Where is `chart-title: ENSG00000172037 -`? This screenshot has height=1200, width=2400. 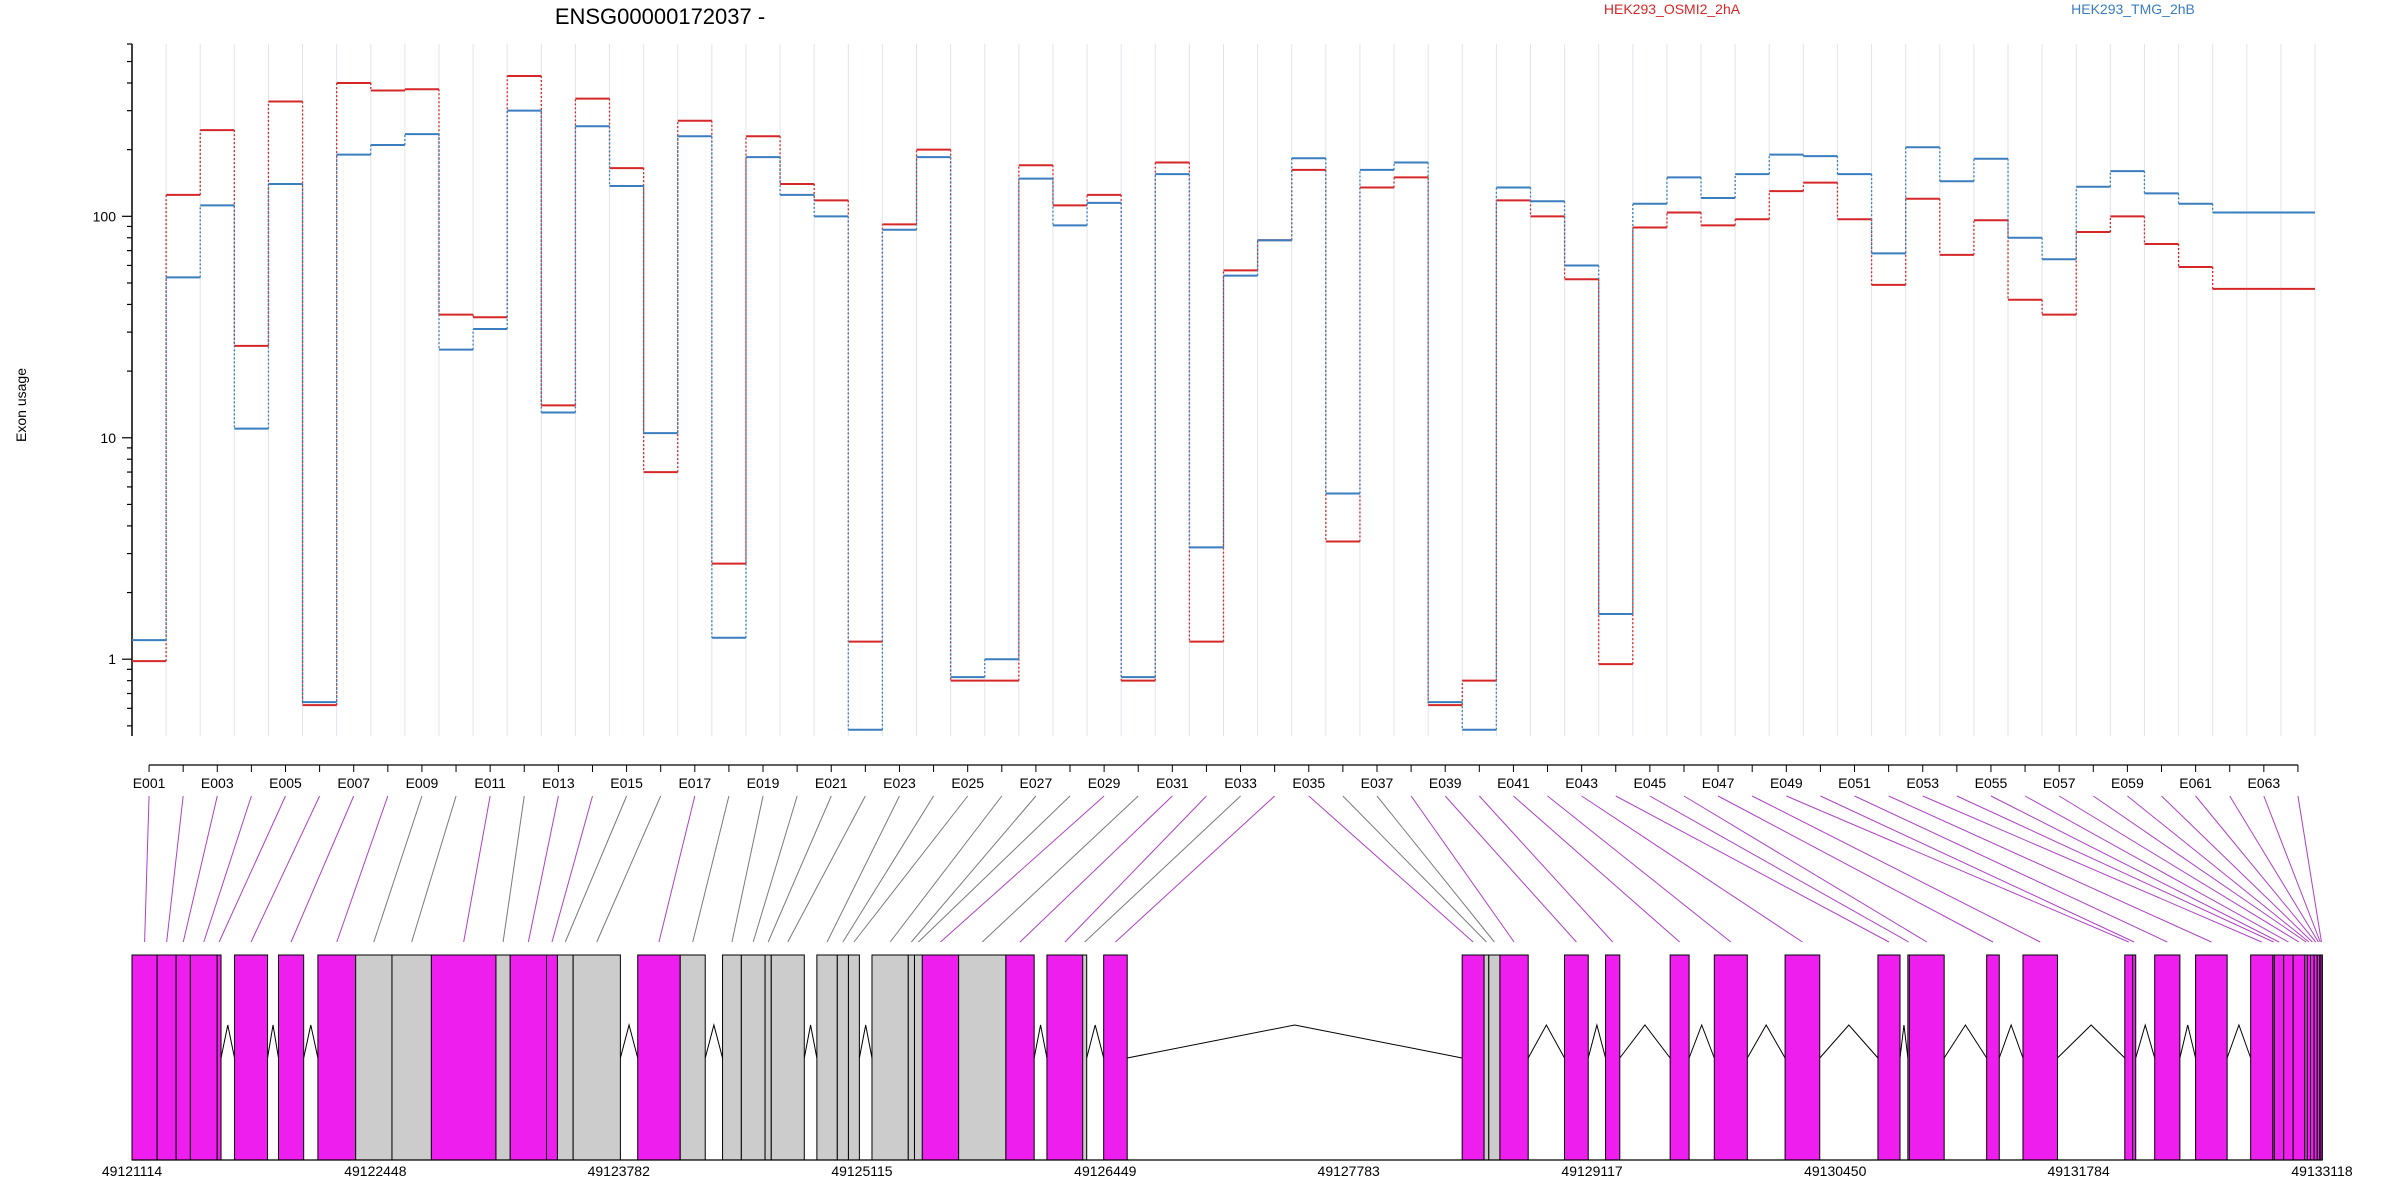 chart-title: ENSG00000172037 - is located at coordinates (660, 16).